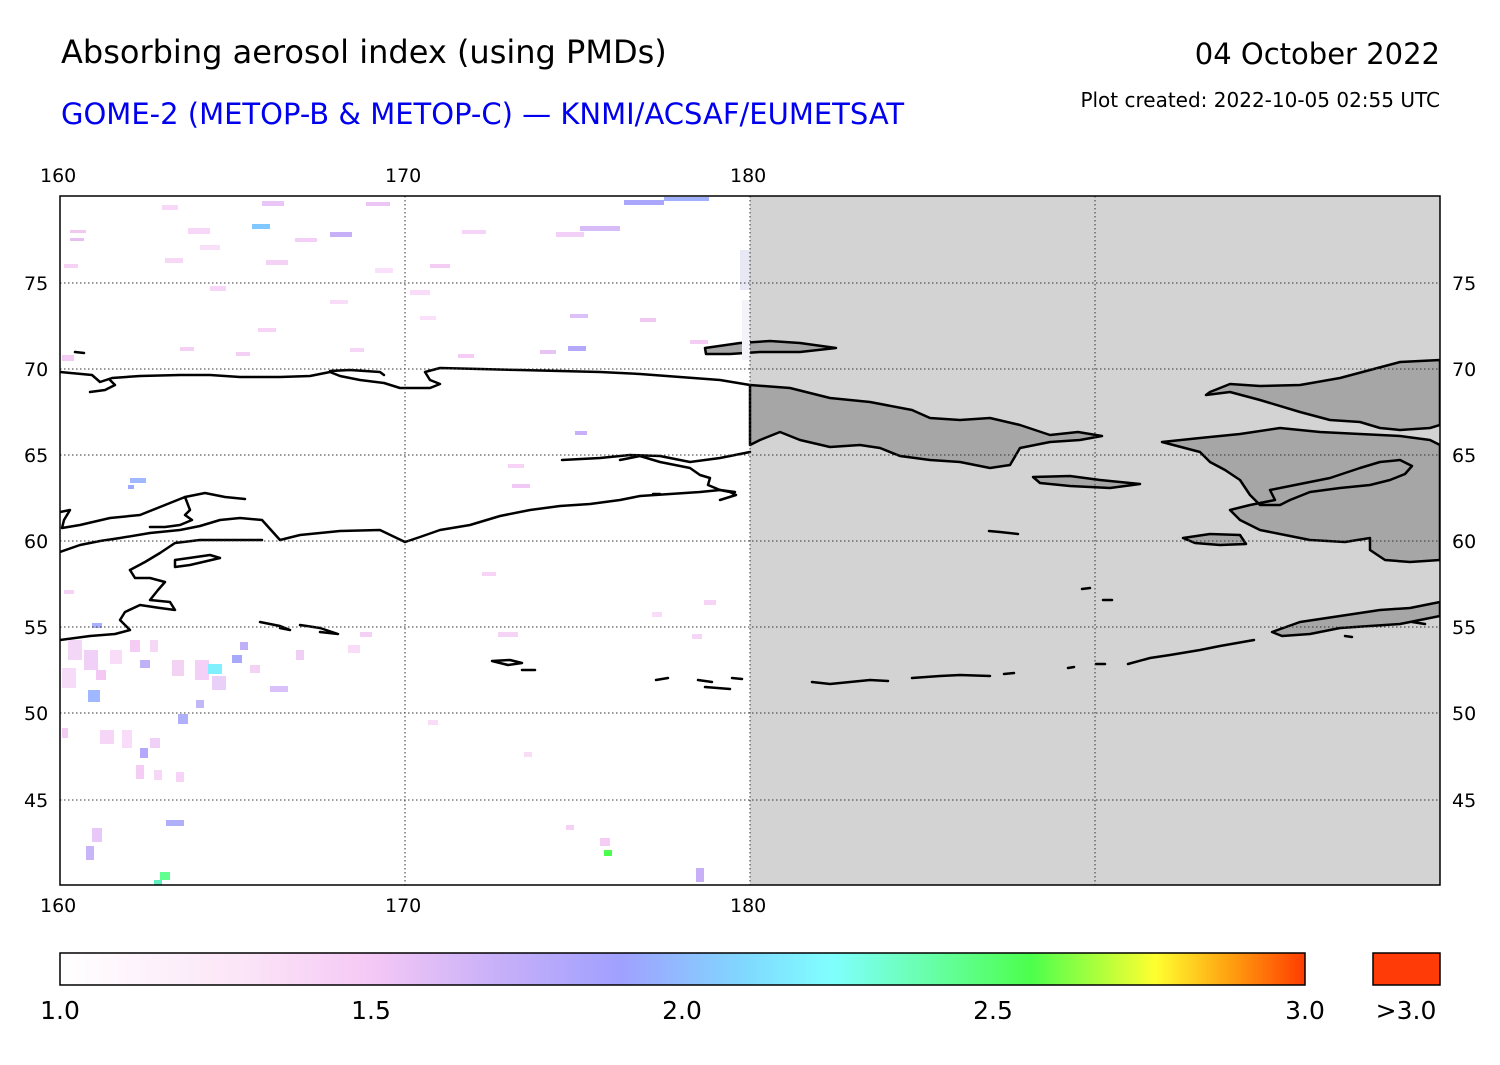 The image size is (1500, 1065). What do you see at coordinates (1305, 1010) in the screenshot?
I see `colorbar-label: 3.0` at bounding box center [1305, 1010].